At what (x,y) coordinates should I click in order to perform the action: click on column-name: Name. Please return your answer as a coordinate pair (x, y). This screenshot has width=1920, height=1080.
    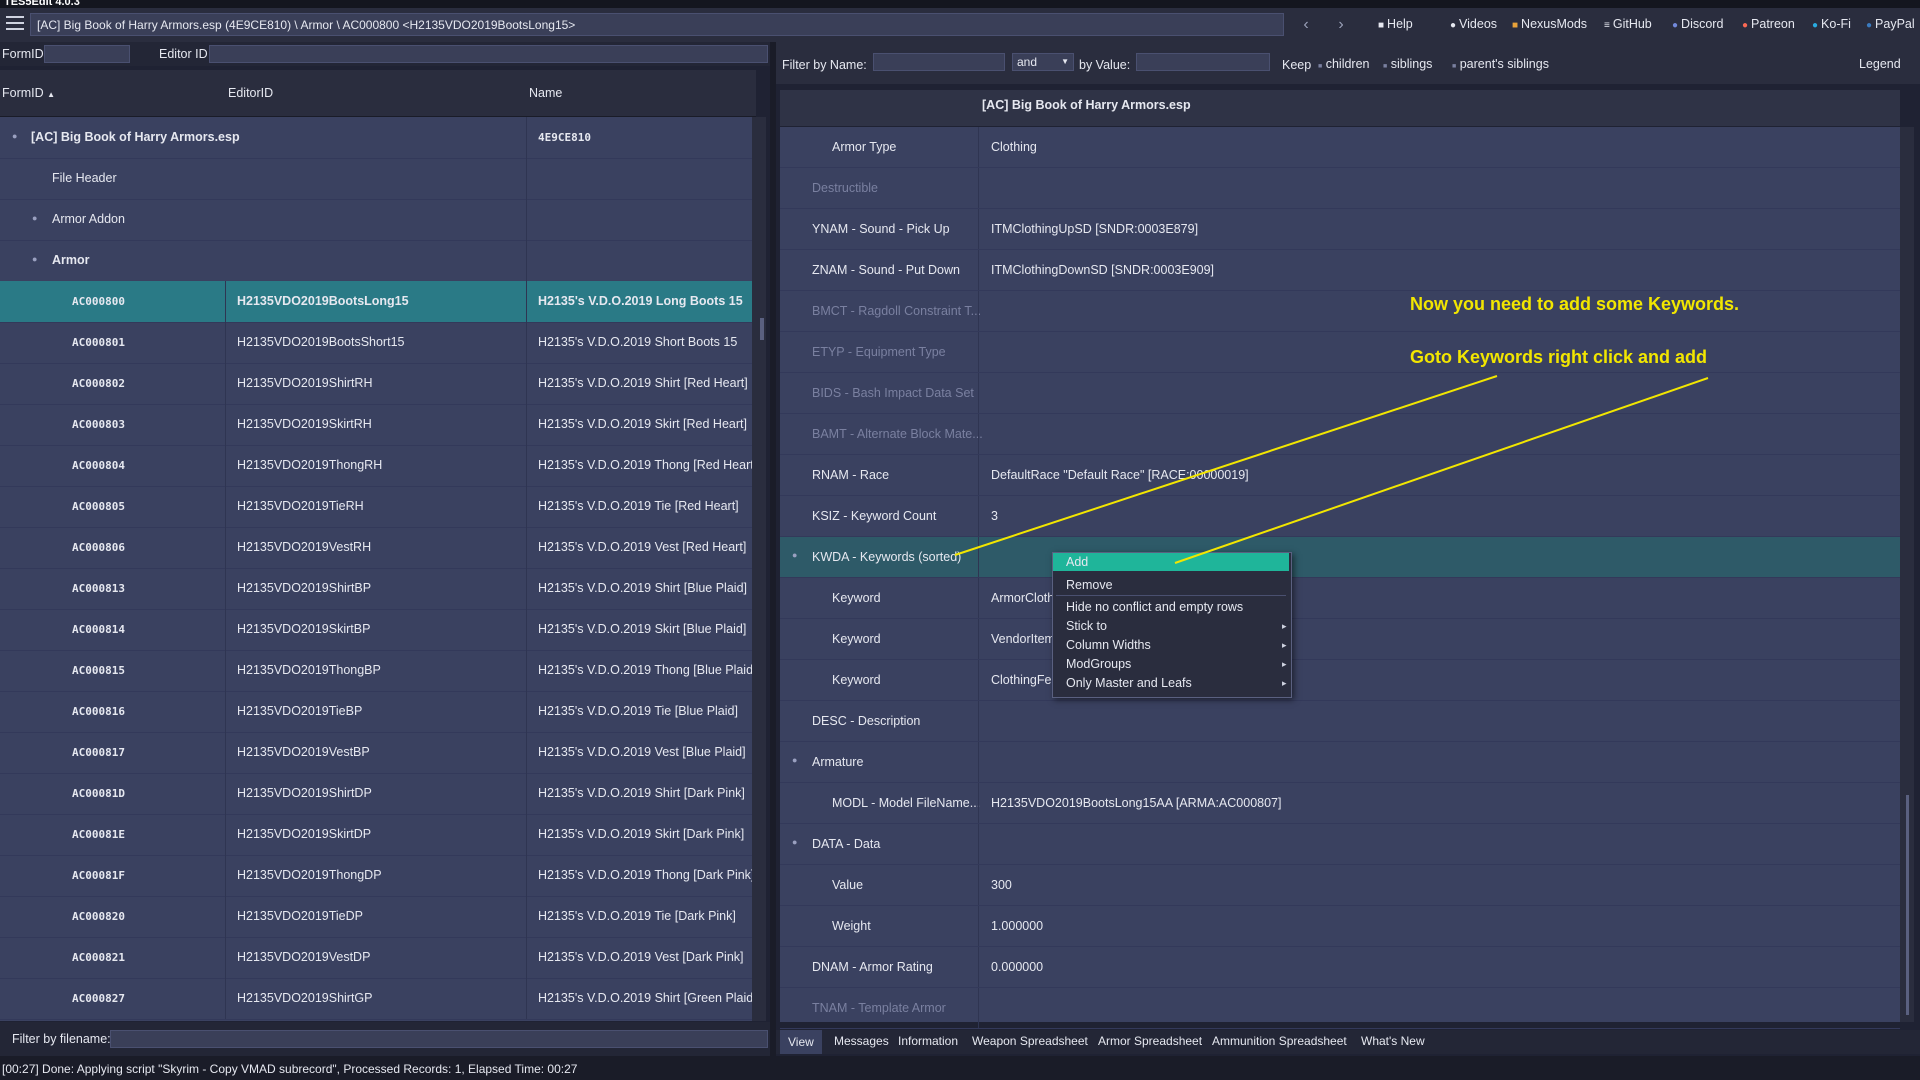
    Looking at the image, I should click on (546, 93).